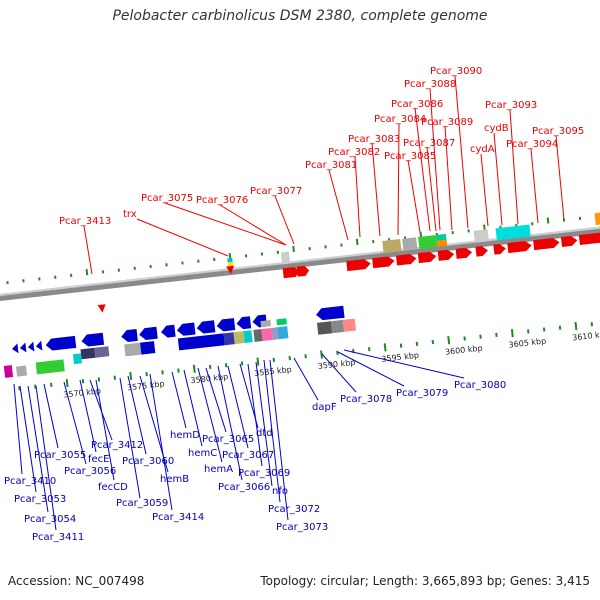  I want to click on gene-label: Pcar_3088, so click(430, 84).